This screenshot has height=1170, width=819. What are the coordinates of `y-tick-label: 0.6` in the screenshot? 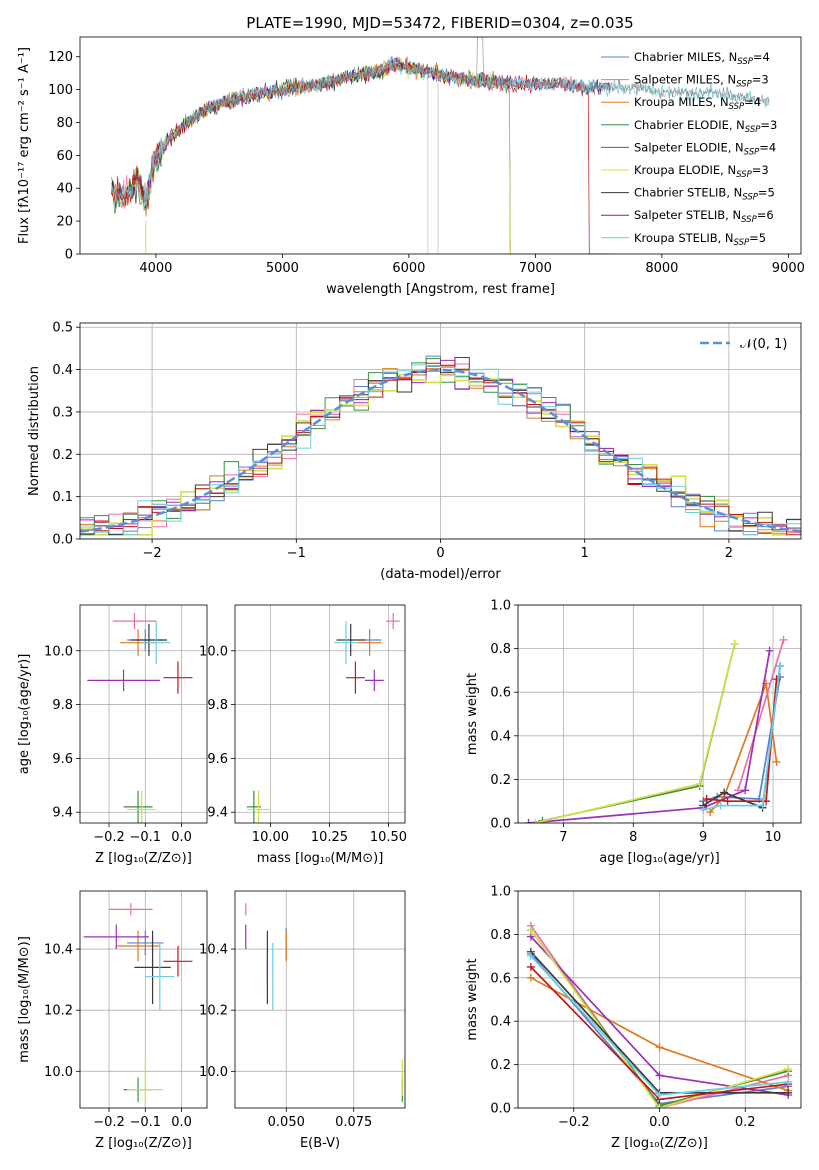 It's located at (500, 978).